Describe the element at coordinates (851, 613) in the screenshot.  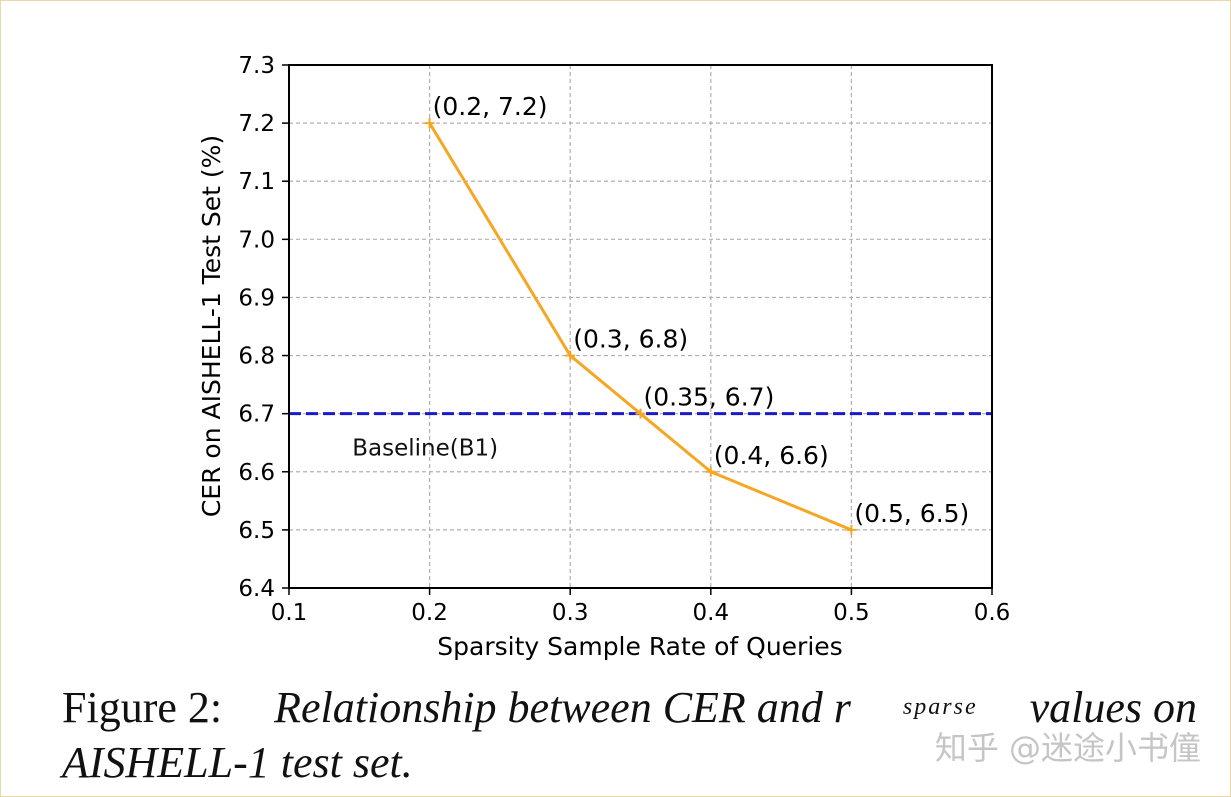
I see `x-tick-label: 0.5` at that location.